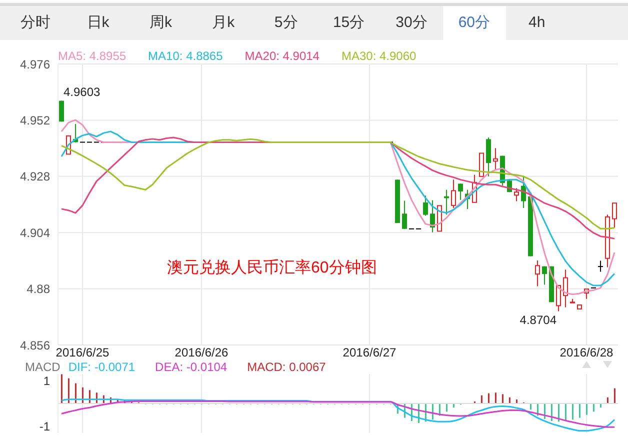  I want to click on text: MA5: 4.8955, so click(92, 56).